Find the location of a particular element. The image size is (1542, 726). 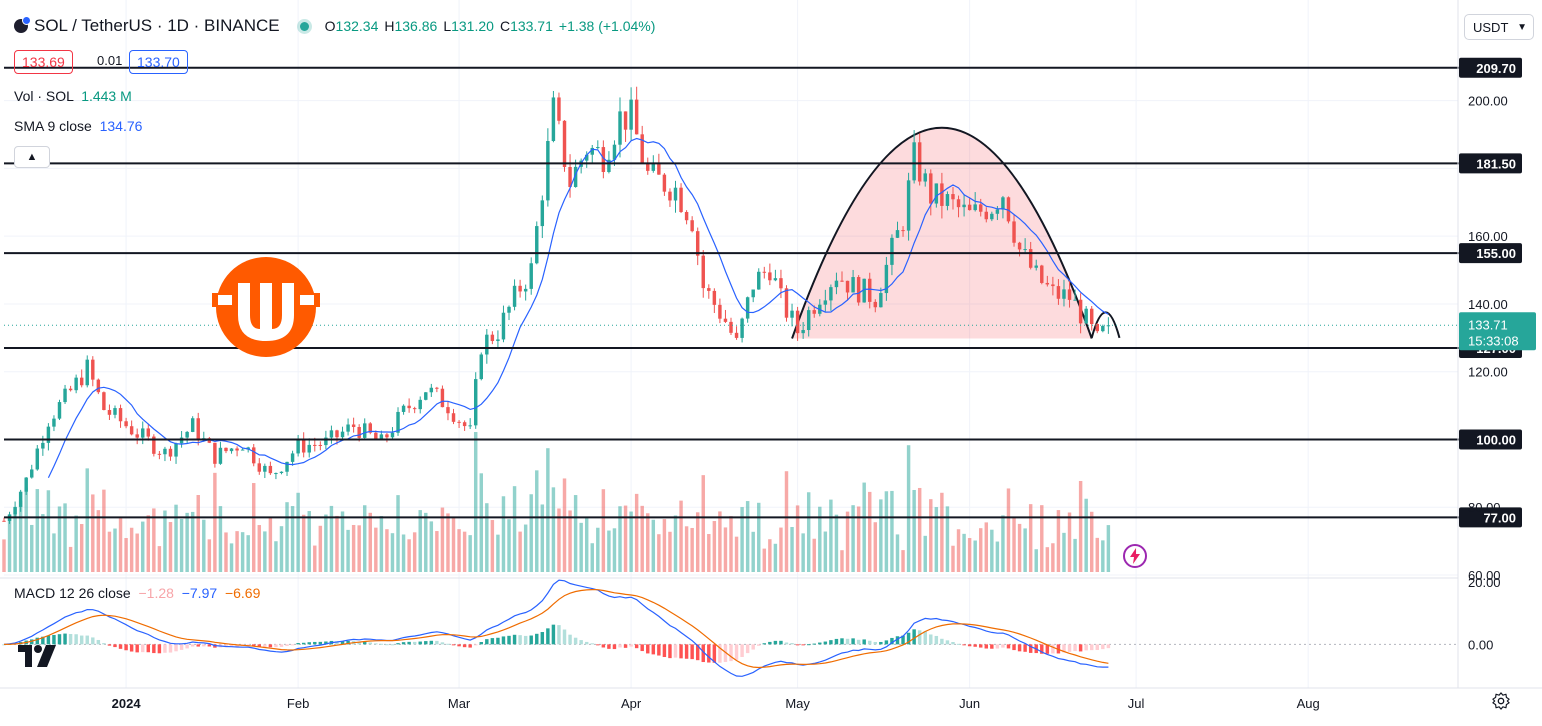

time-tick-label: Jun is located at coordinates (969, 703).